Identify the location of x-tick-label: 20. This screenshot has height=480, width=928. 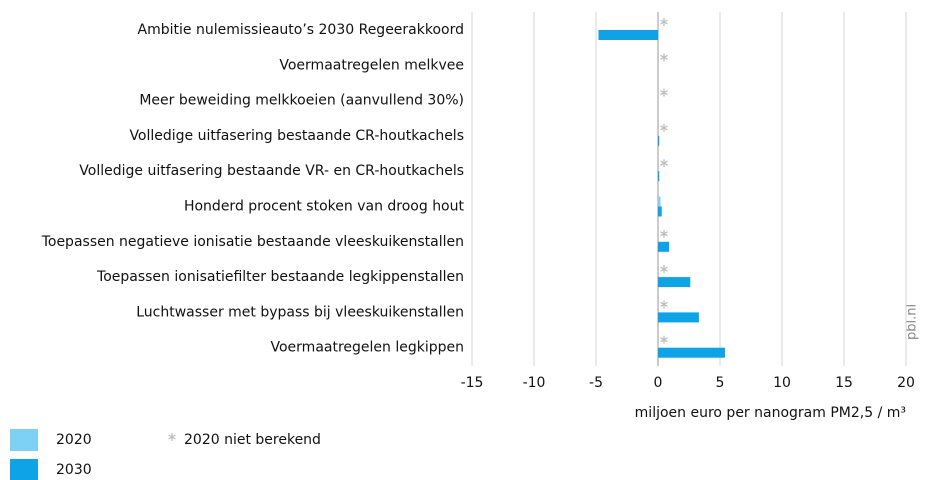
(906, 383).